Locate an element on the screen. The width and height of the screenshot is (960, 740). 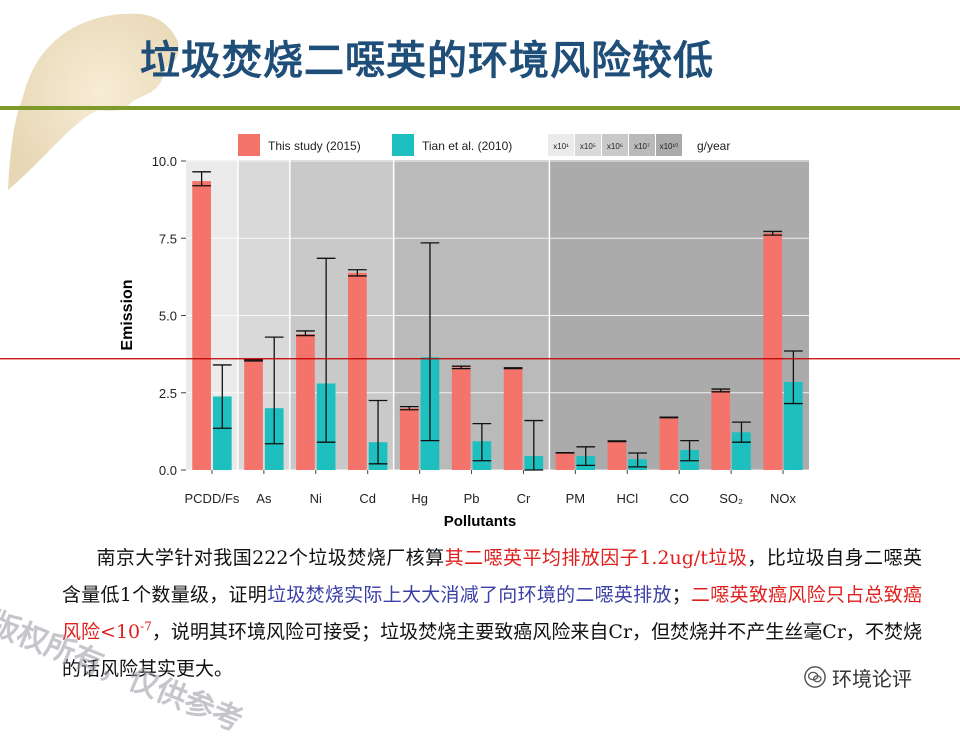
legend-scale-label-4: x10⁷ is located at coordinates (642, 146).